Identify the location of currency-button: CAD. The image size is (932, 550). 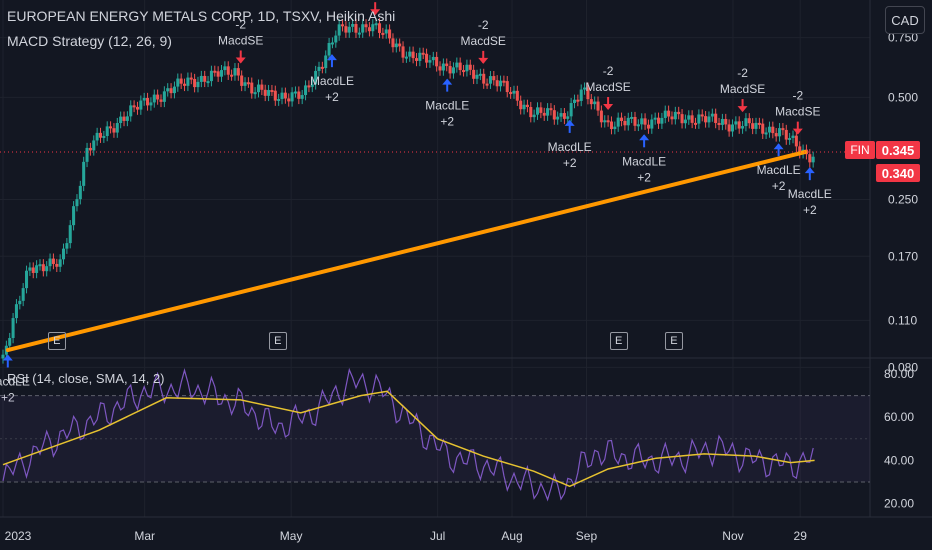
(905, 20).